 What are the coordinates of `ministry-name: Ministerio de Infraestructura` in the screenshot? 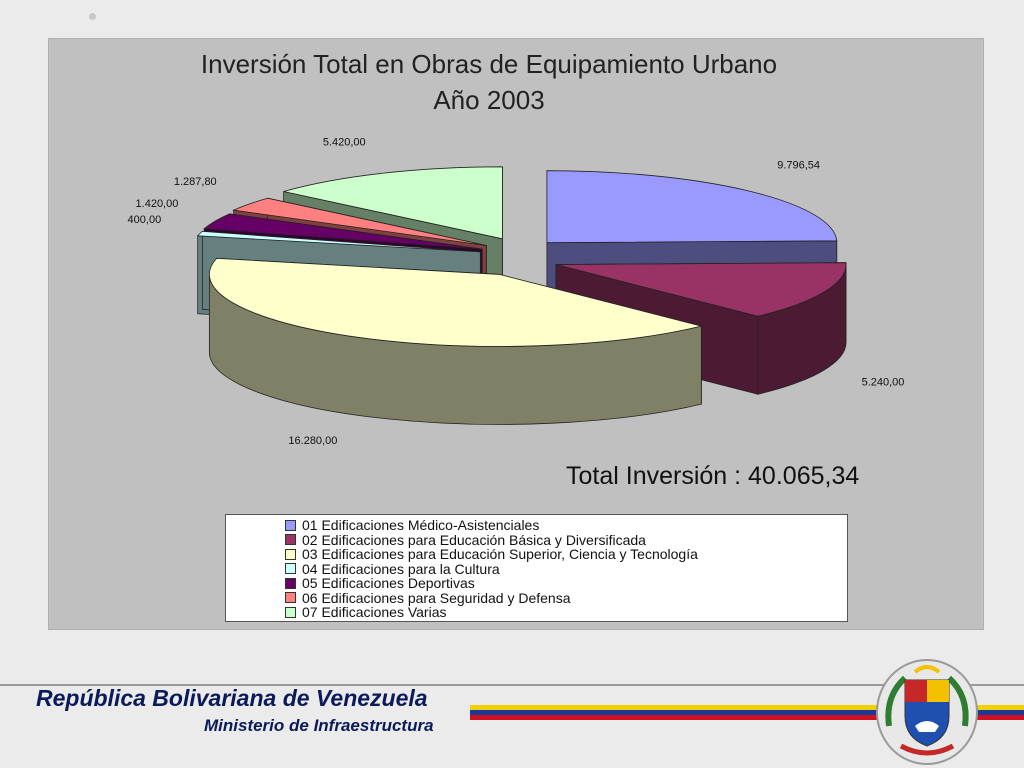 It's located at (319, 725).